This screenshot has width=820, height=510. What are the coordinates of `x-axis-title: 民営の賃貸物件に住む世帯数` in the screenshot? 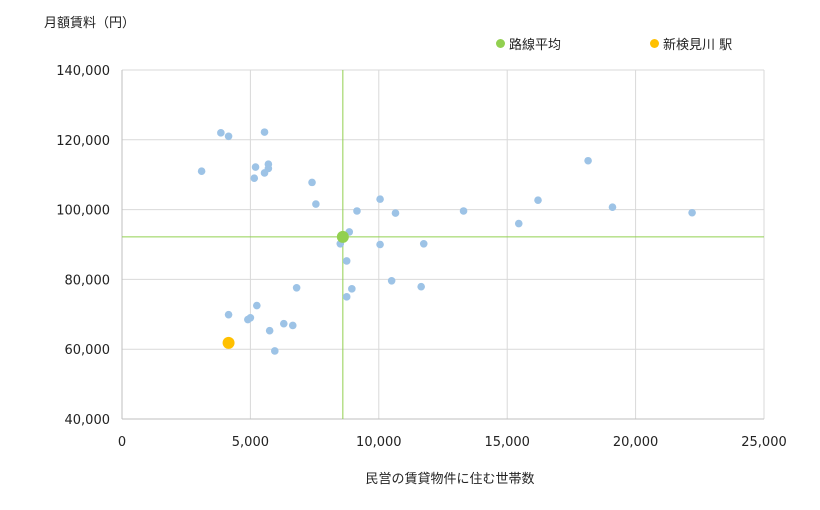 It's located at (450, 479).